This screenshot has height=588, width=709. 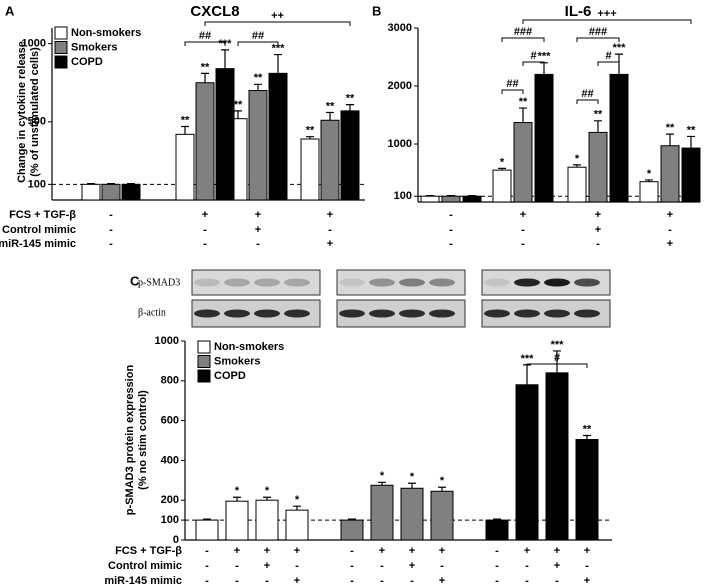 I want to click on y-tick-label: 600, so click(x=170, y=421).